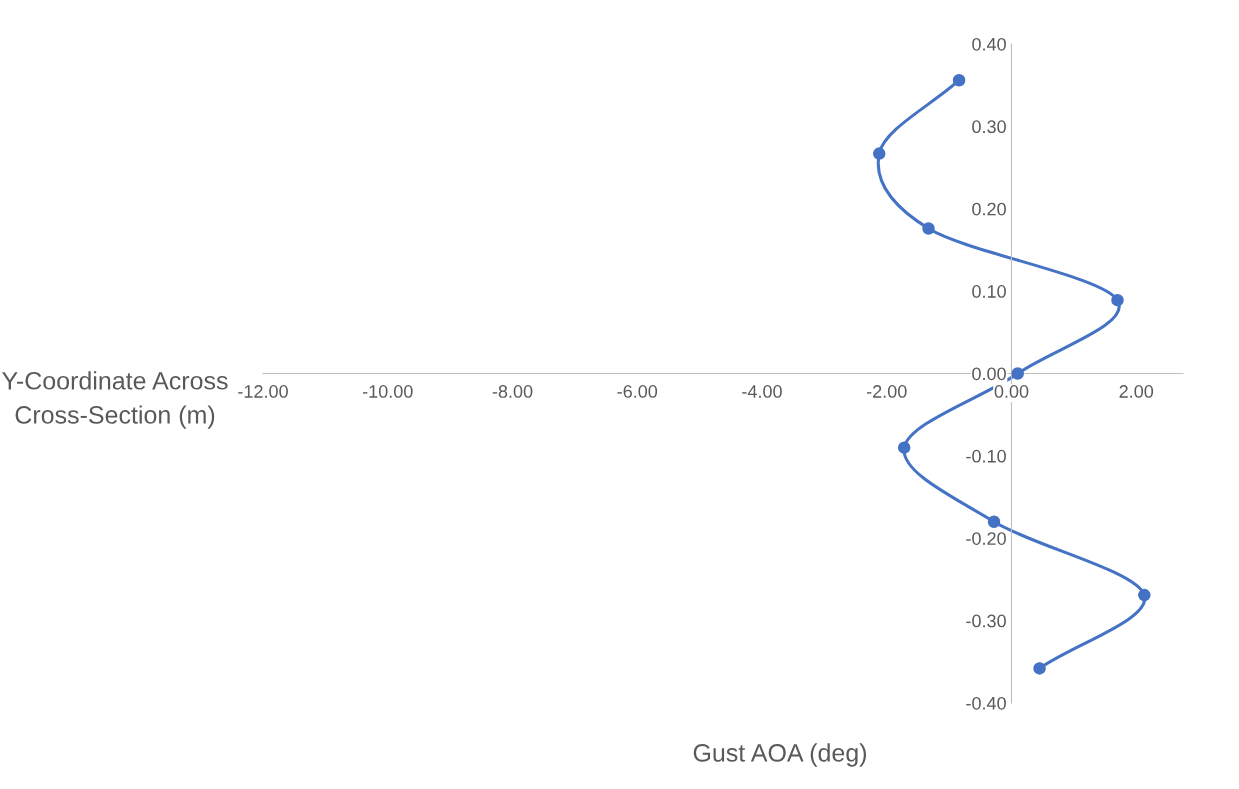 This screenshot has height=789, width=1239. What do you see at coordinates (986, 456) in the screenshot?
I see `y-tick-label: -0.10` at bounding box center [986, 456].